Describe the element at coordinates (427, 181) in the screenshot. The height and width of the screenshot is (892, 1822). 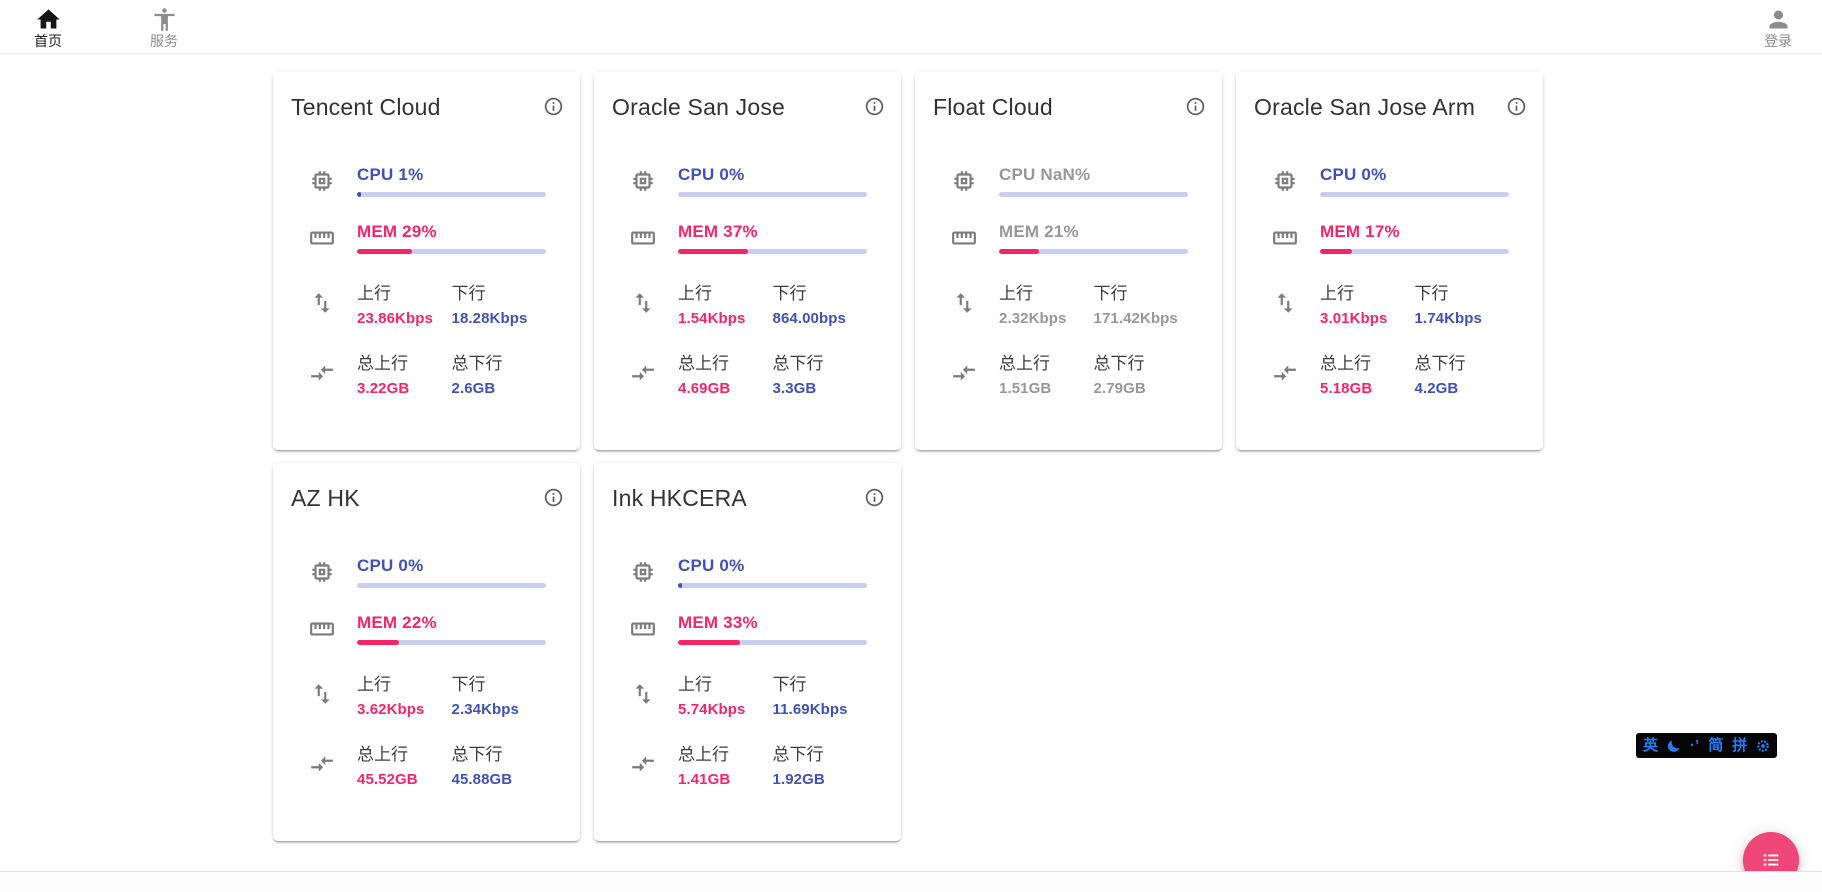
I see `cpu-row: CPU 1%` at that location.